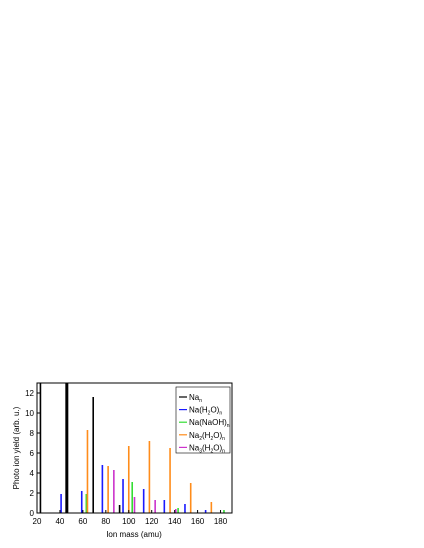  Describe the element at coordinates (59, 521) in the screenshot. I see `x-tick-label: 40` at that location.